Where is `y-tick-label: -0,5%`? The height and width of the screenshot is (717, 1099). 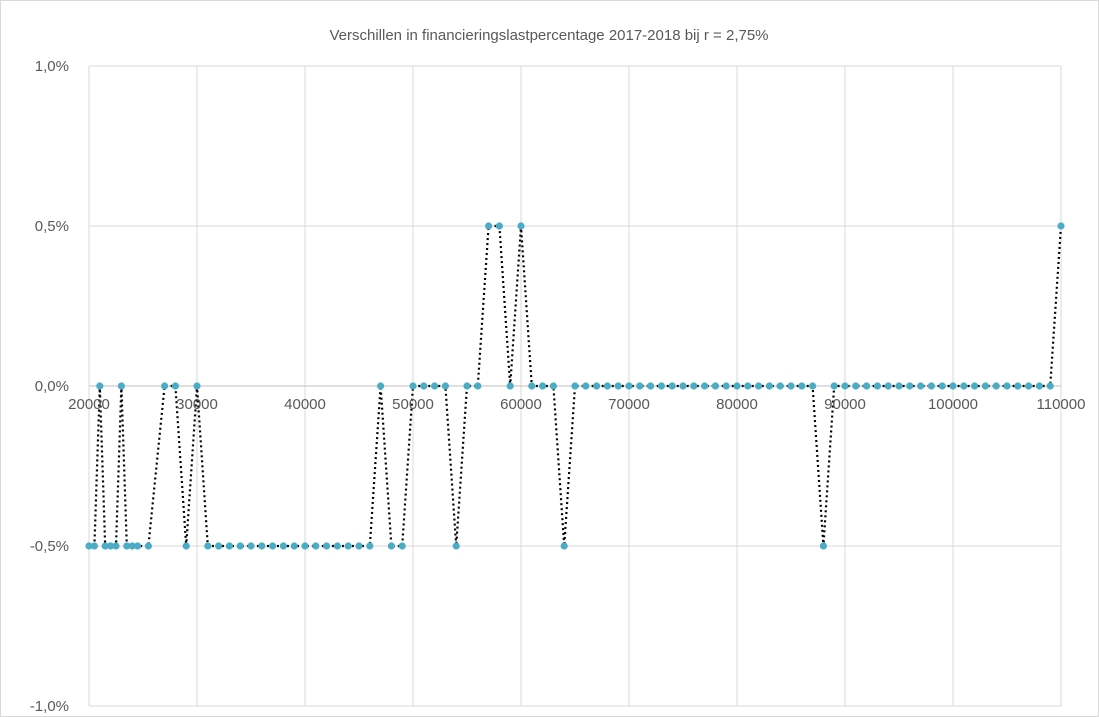 y-tick-label: -0,5% is located at coordinates (49, 546).